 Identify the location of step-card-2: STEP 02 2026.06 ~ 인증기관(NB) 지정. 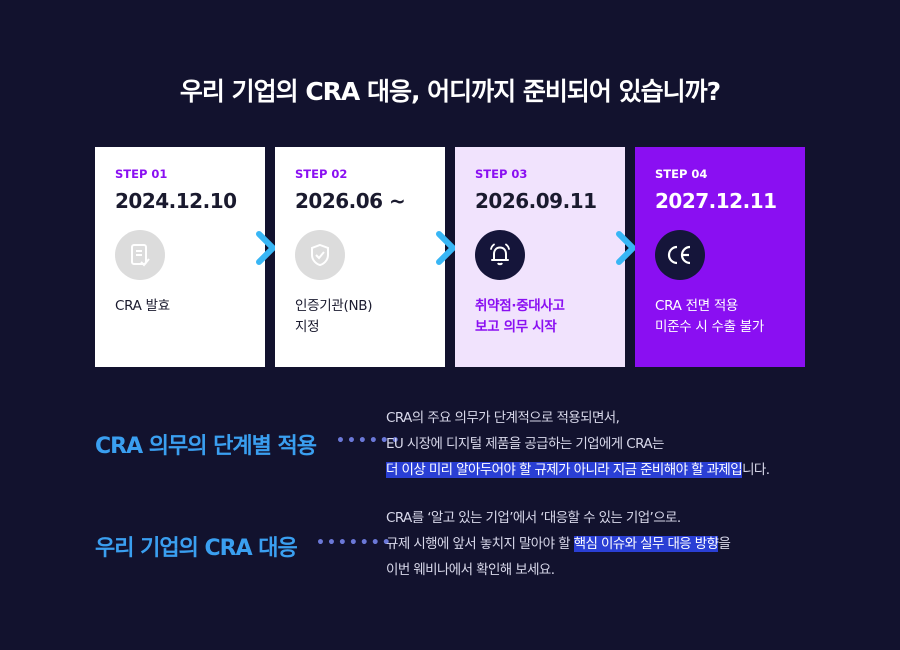
(360, 257).